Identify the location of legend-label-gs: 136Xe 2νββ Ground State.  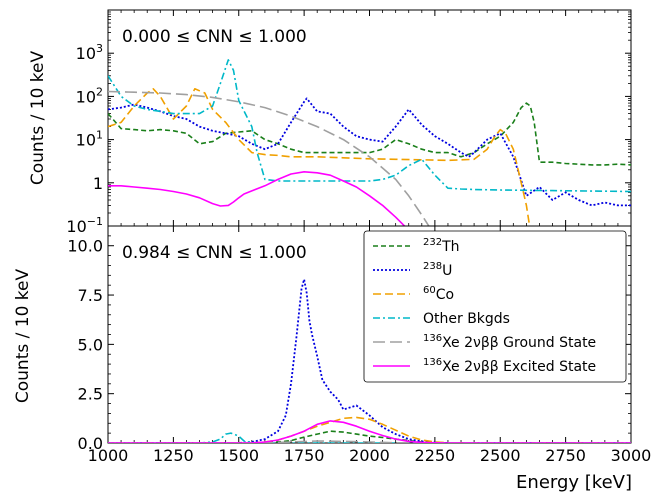
(509, 342).